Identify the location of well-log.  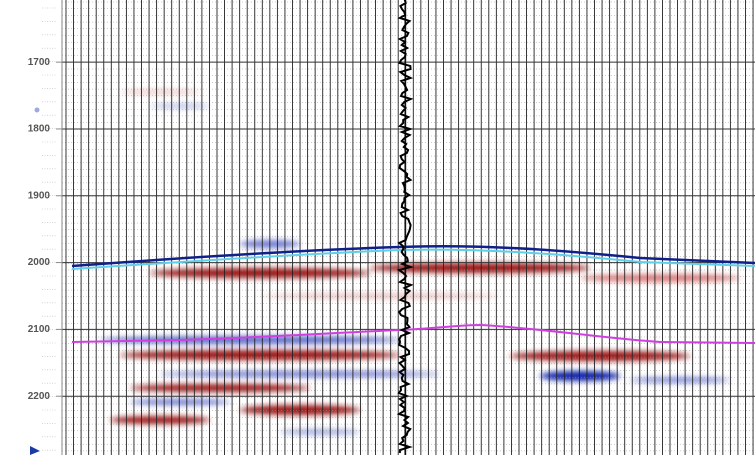
(405, 227).